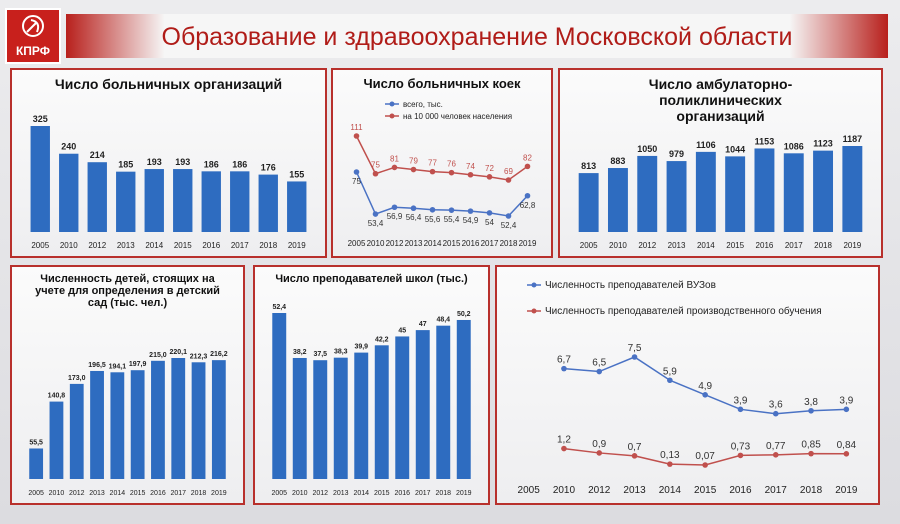 The width and height of the screenshot is (900, 524). What do you see at coordinates (178, 493) in the screenshot?
I see `x-tick-label: 2017` at bounding box center [178, 493].